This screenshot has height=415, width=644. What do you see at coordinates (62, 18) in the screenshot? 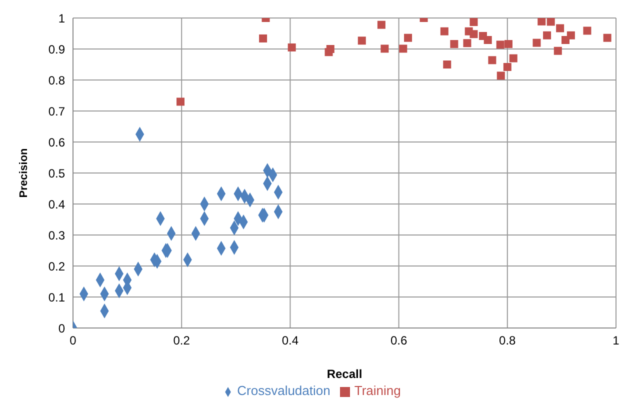
I see `y-tick-label: 1` at bounding box center [62, 18].